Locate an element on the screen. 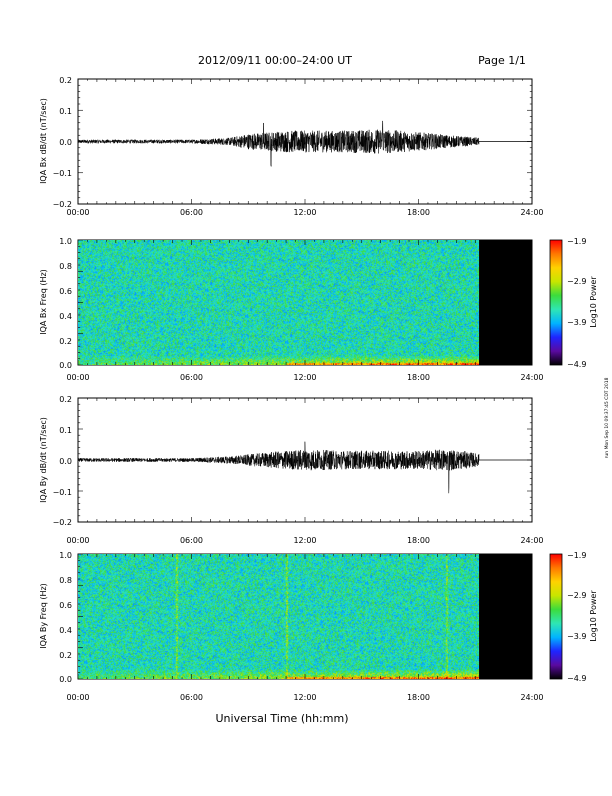 Image resolution: width=612 pixels, height=796 pixels. figure-title: 2012/09/11 00:00–24:00 UT is located at coordinates (275, 60).